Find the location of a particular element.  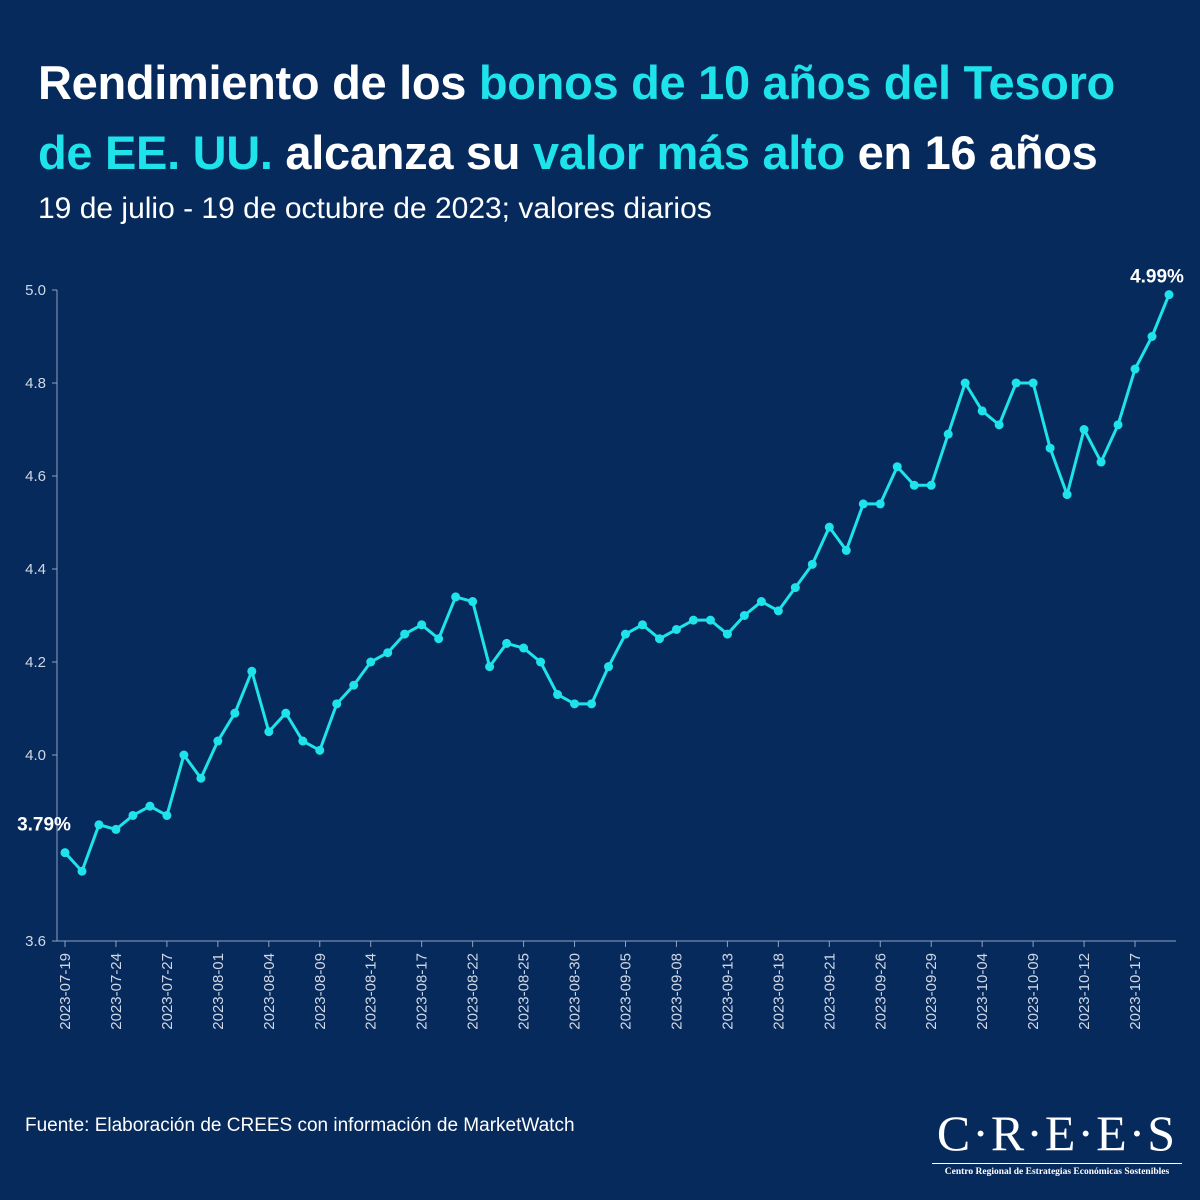

x-tick-label: 2023-07-19 is located at coordinates (65, 991).